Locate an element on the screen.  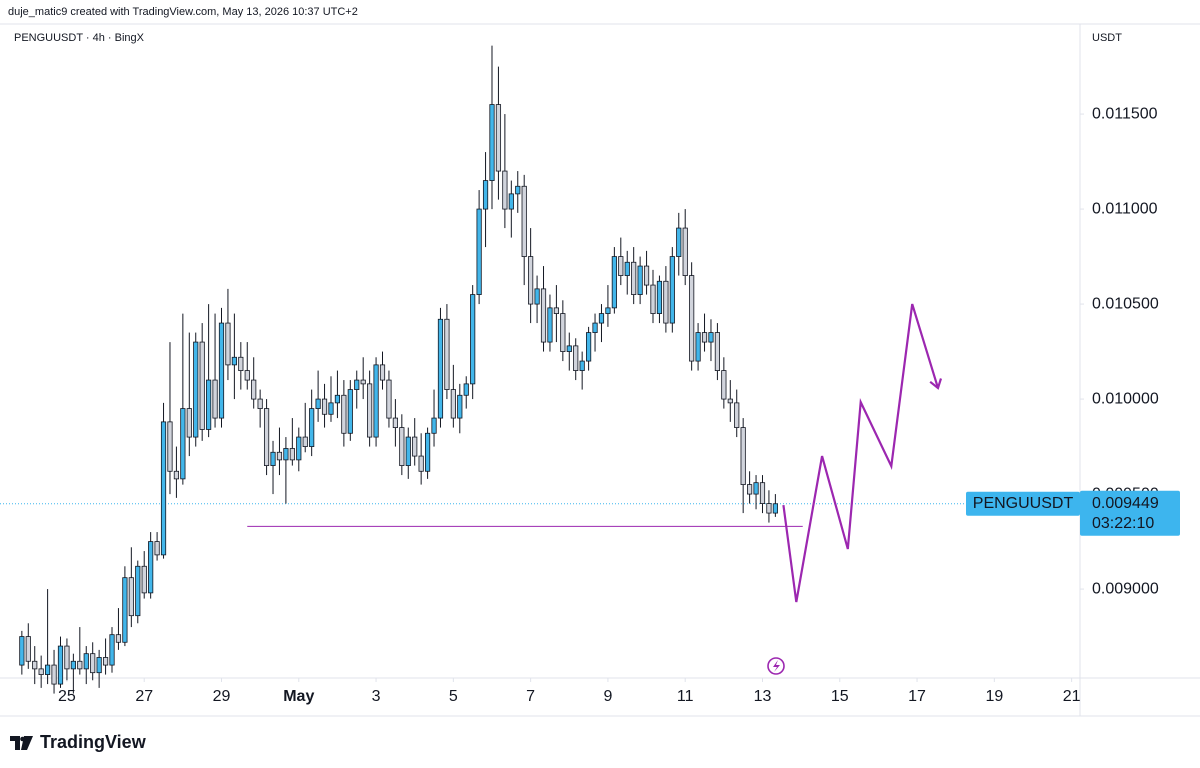
x-tick-label: 5 is located at coordinates (453, 696).